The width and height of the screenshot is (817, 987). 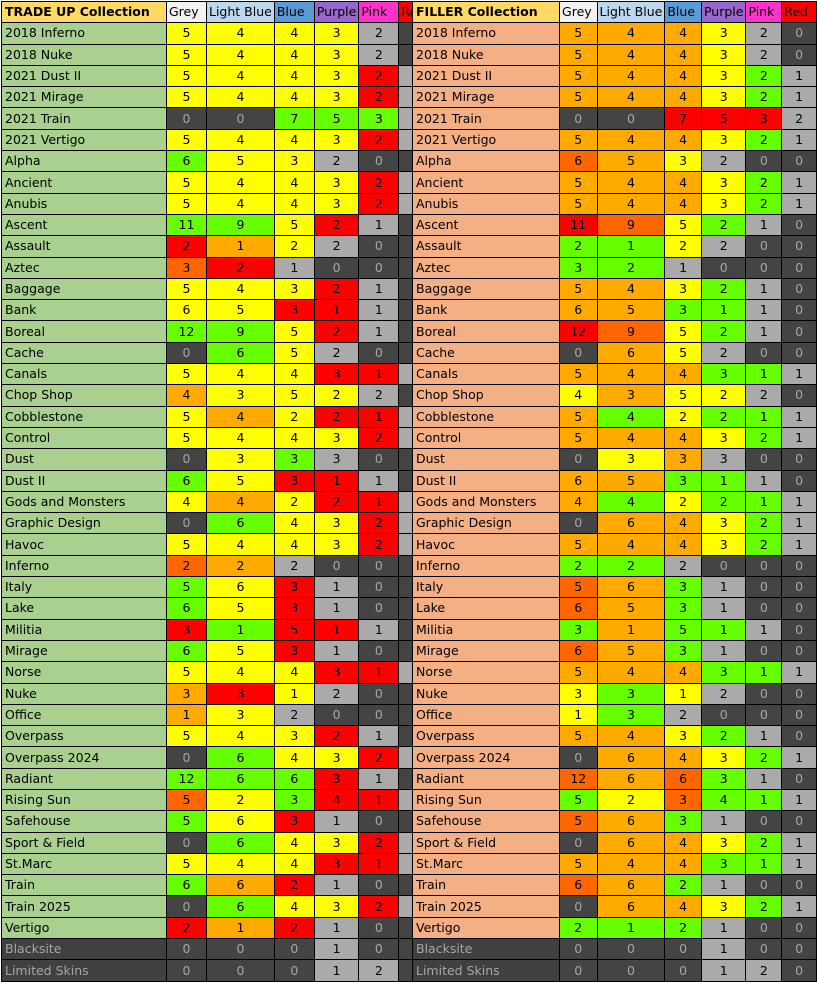 What do you see at coordinates (84, 928) in the screenshot?
I see `row-name: Vertigo` at bounding box center [84, 928].